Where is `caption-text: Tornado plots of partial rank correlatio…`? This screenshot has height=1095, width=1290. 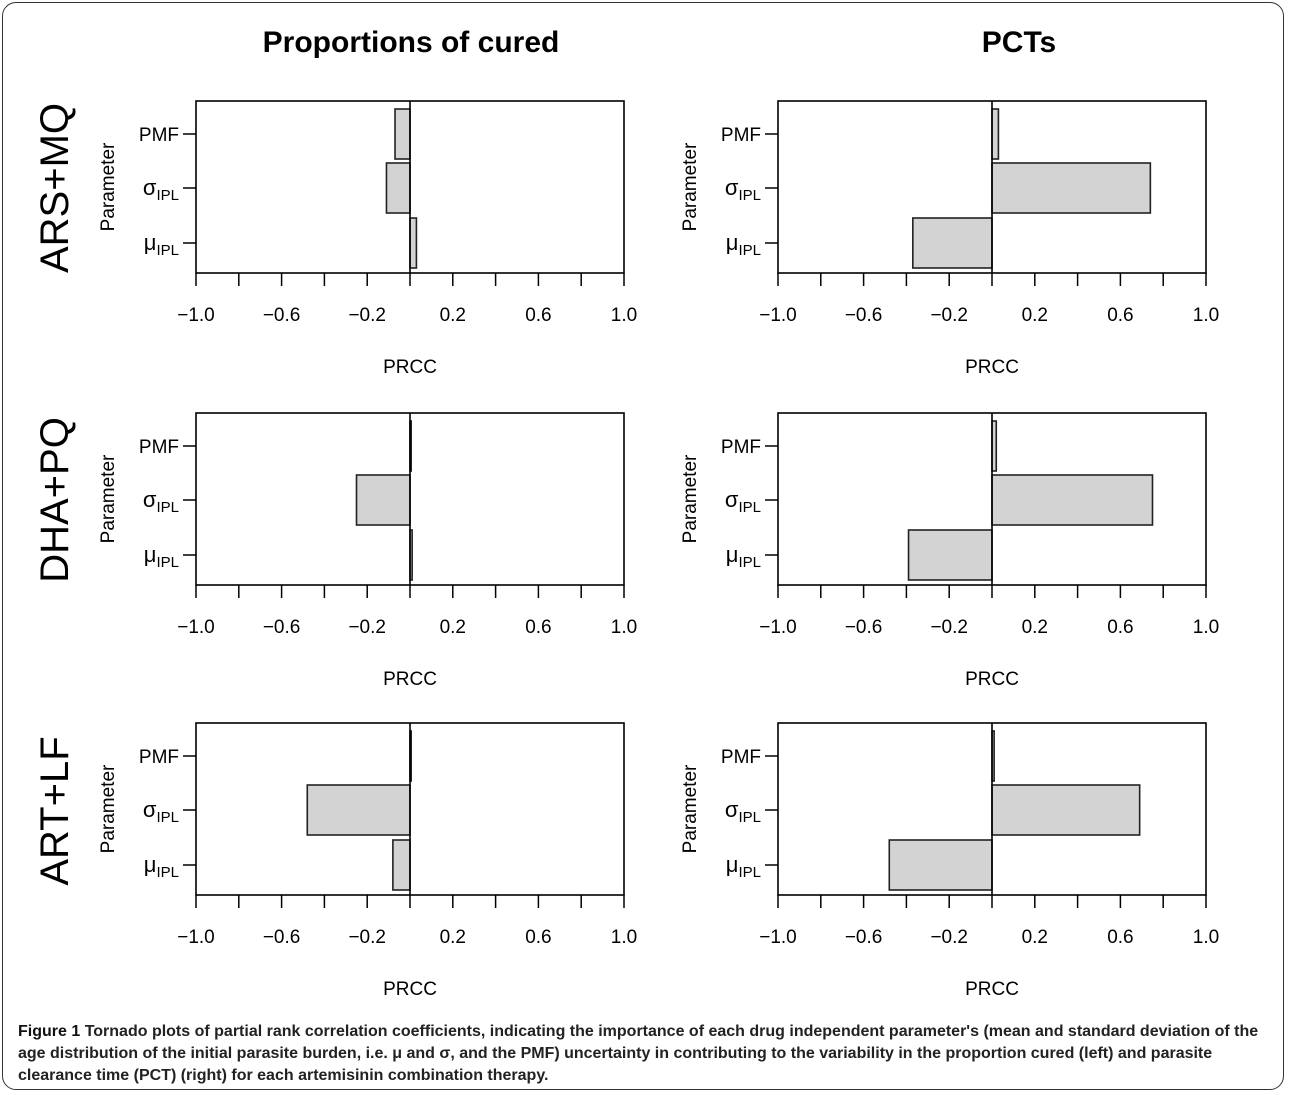 caption-text: Tornado plots of partial rank correlatio… is located at coordinates (638, 1053).